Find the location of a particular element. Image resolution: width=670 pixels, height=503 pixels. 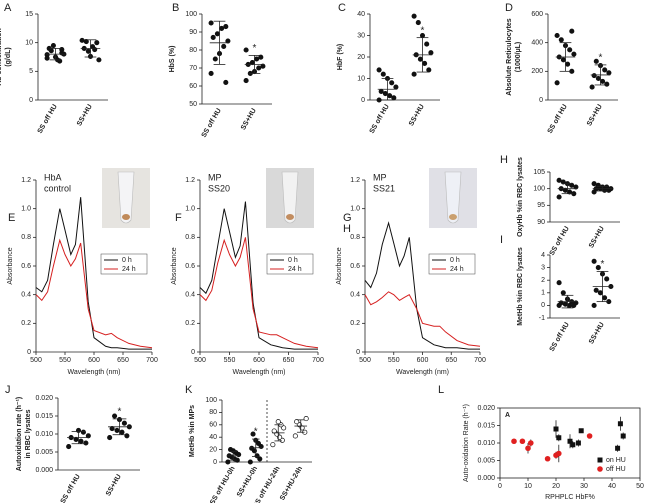

x-tick-label: SS off HU is located at coordinates (71, 488).